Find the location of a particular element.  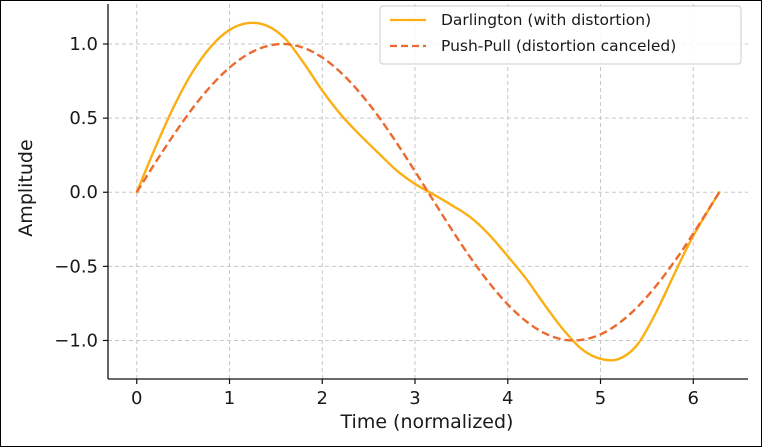

legend-label-push-pull: Push-Pull (distortion canceled) is located at coordinates (558, 46).